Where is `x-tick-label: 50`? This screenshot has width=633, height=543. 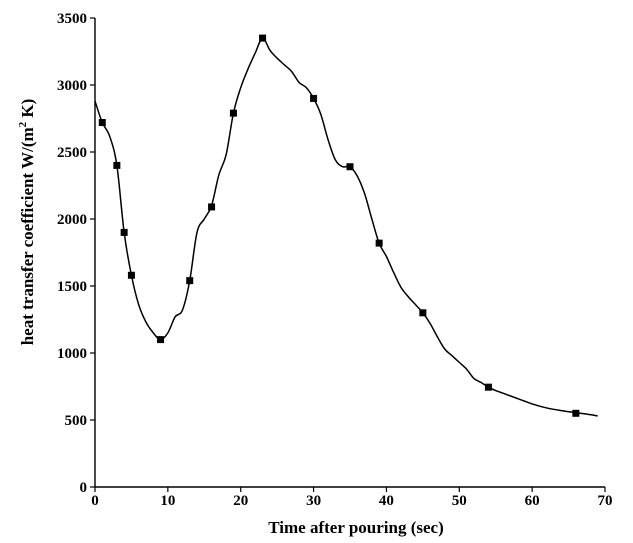 x-tick-label: 50 is located at coordinates (459, 501).